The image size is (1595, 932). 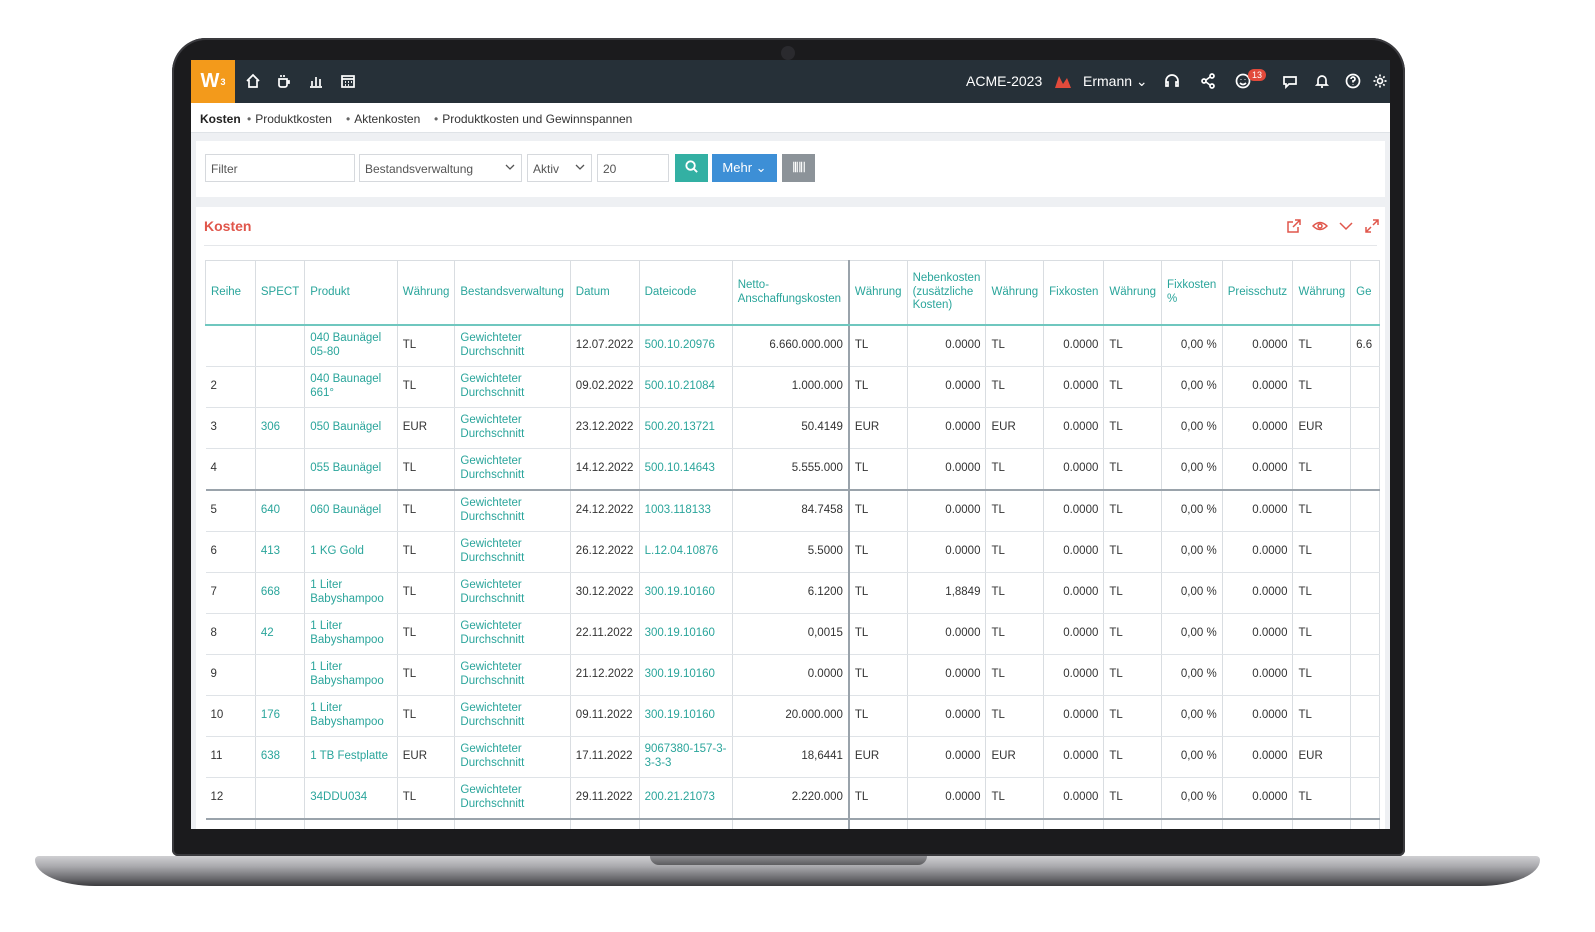 I want to click on table-cell: 640, so click(x=280, y=511).